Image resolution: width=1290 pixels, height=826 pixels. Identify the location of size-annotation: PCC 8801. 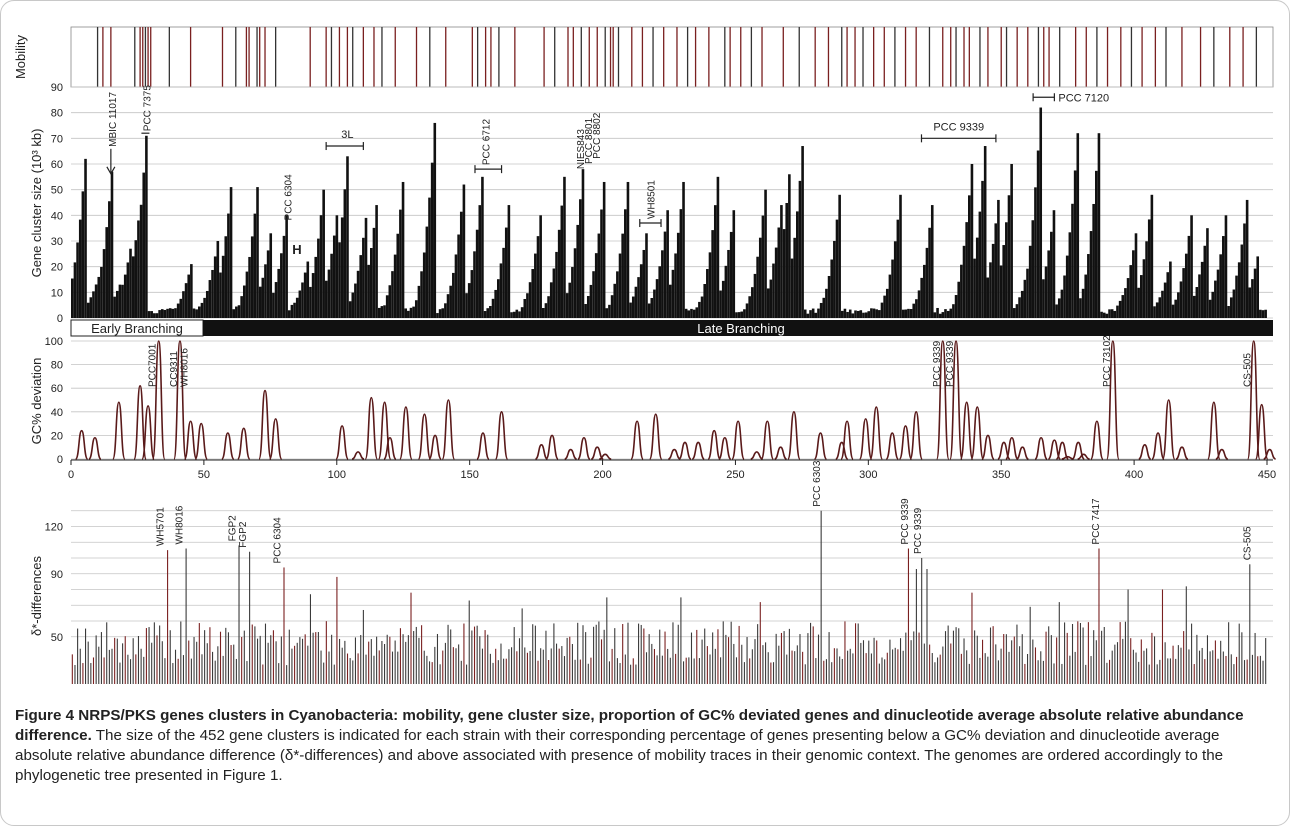
(589, 140).